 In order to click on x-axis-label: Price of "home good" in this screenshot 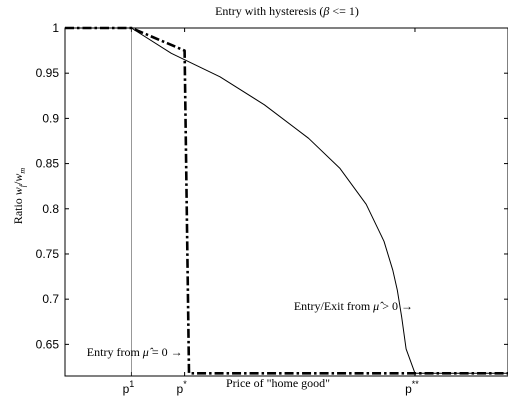, I will do `click(278, 383)`.